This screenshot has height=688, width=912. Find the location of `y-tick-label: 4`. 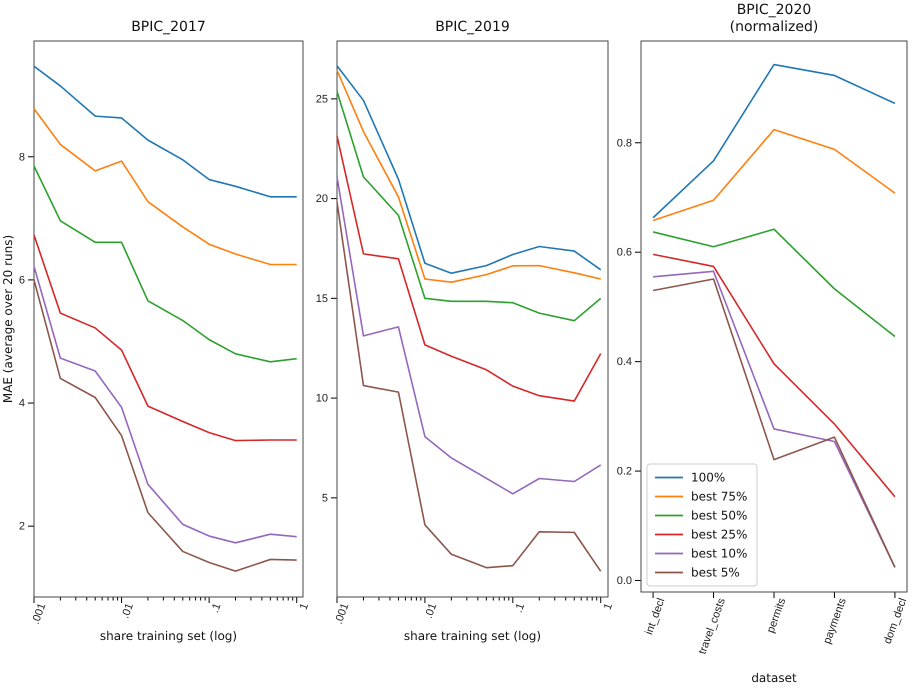

y-tick-label: 4 is located at coordinates (21, 404).